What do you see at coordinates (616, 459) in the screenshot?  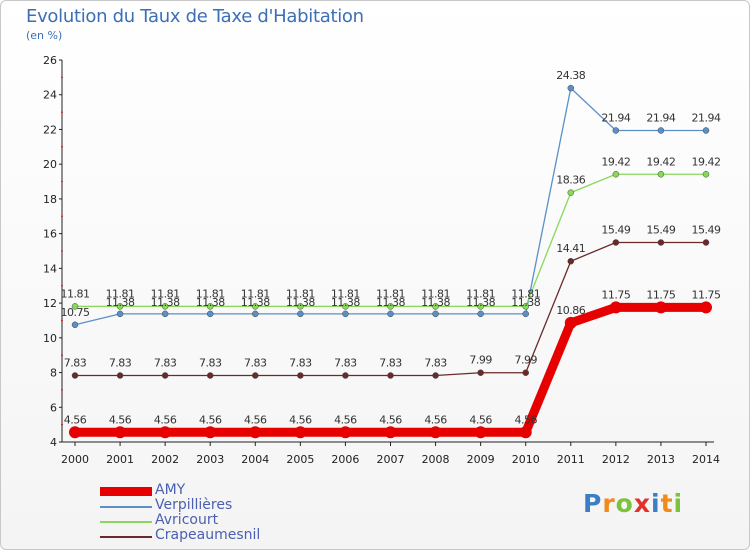 I see `x-tick-label: 2012` at bounding box center [616, 459].